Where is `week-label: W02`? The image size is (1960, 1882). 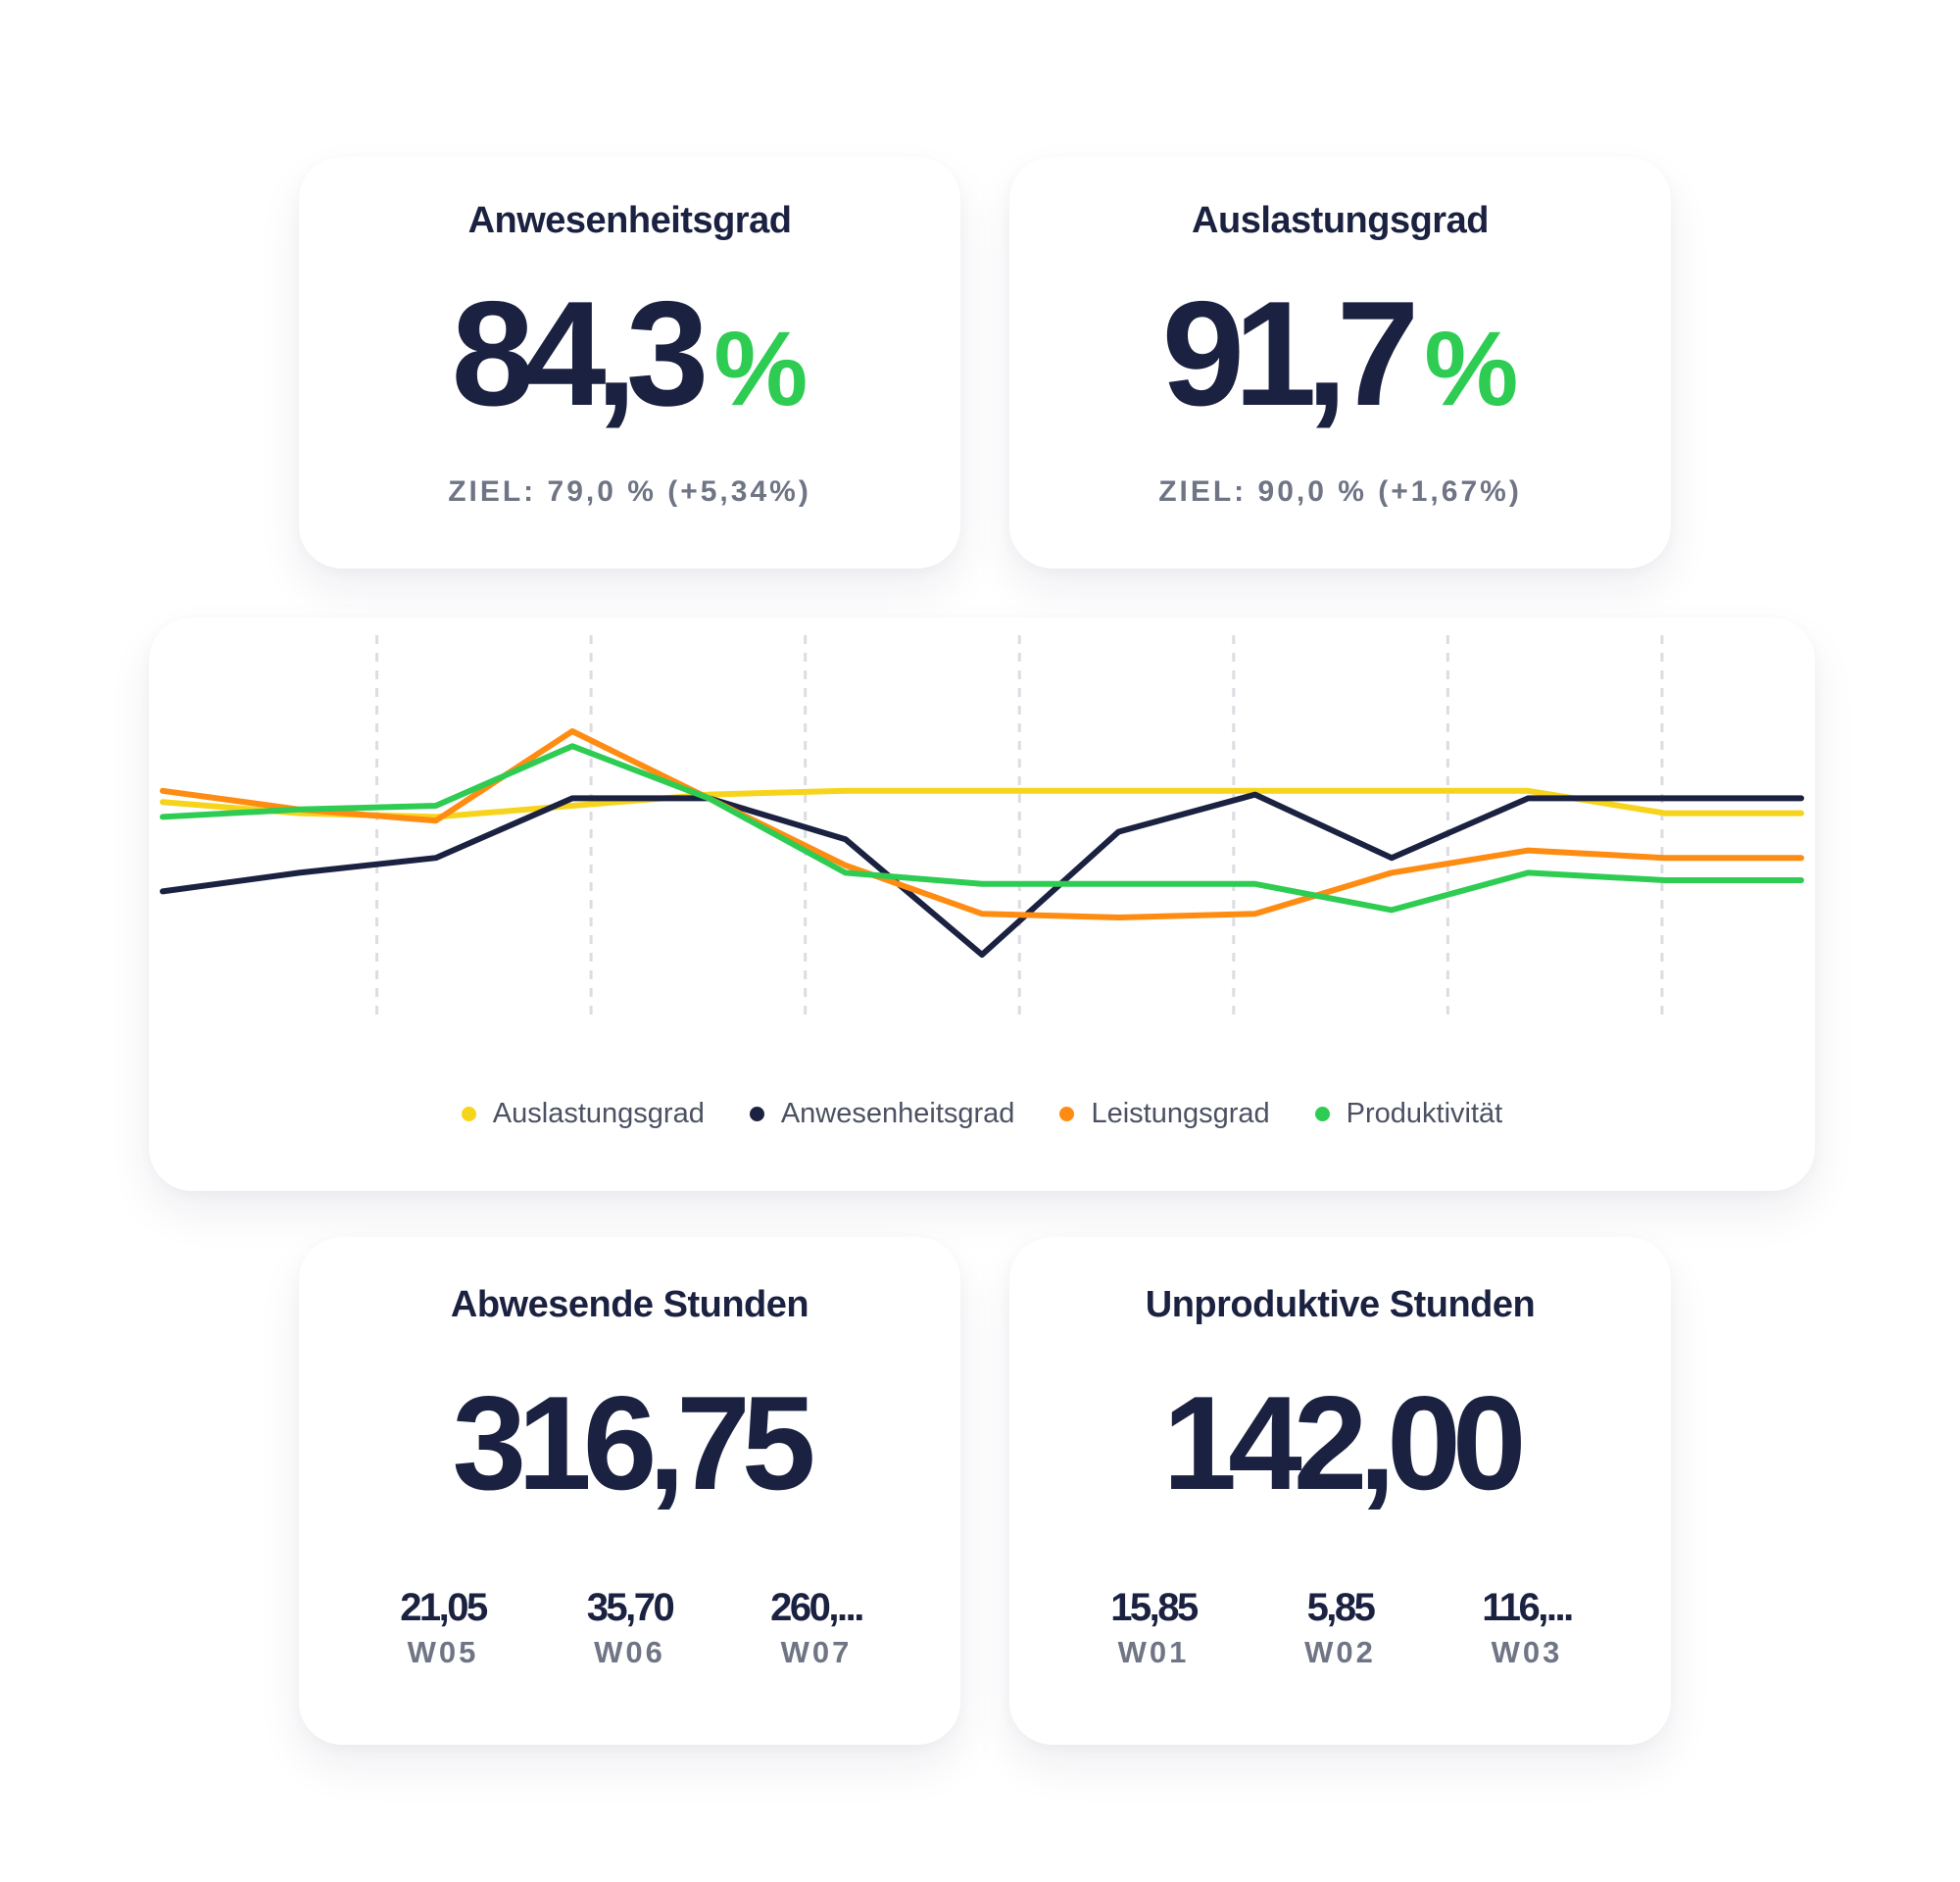 week-label: W02 is located at coordinates (1340, 1652).